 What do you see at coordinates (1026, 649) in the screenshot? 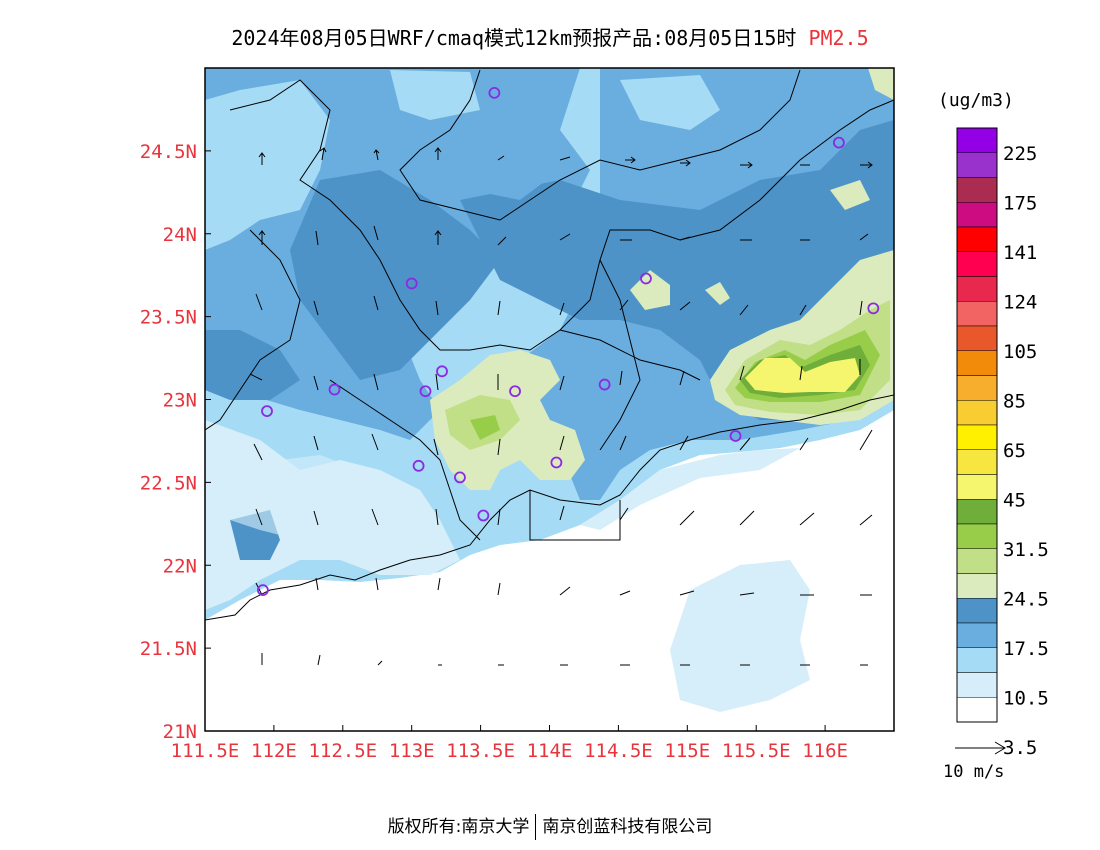
I see `legend-label: 17.5` at bounding box center [1026, 649].